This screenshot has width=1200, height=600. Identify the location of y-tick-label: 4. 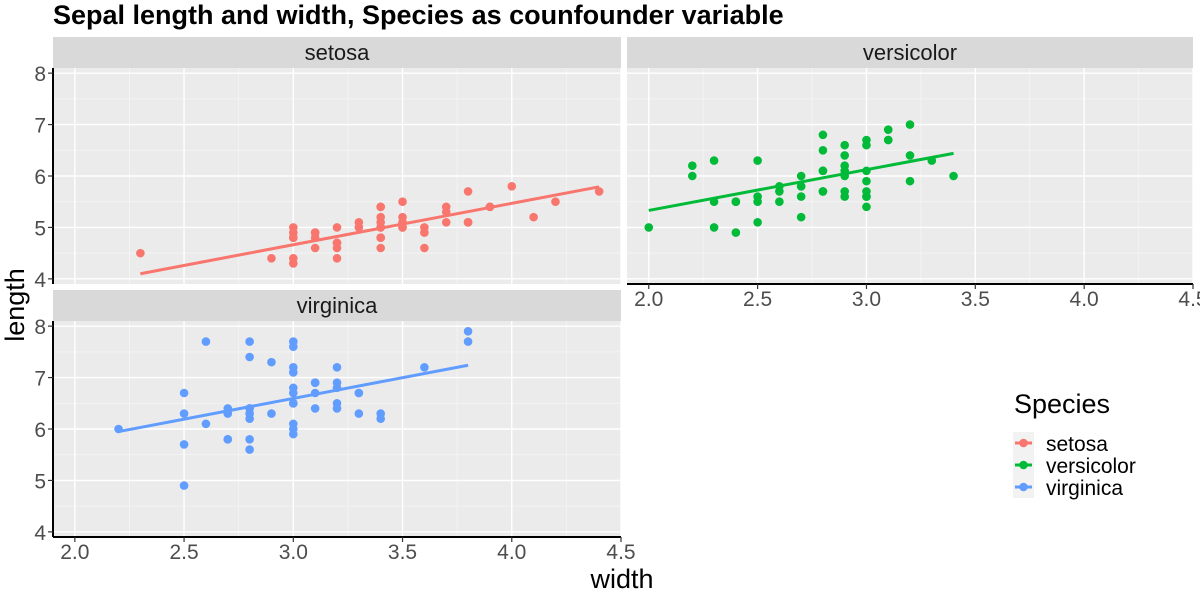
(40, 533).